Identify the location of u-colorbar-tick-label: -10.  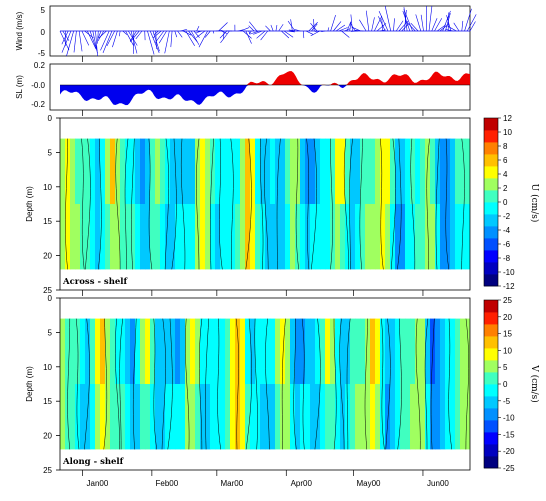
(509, 272).